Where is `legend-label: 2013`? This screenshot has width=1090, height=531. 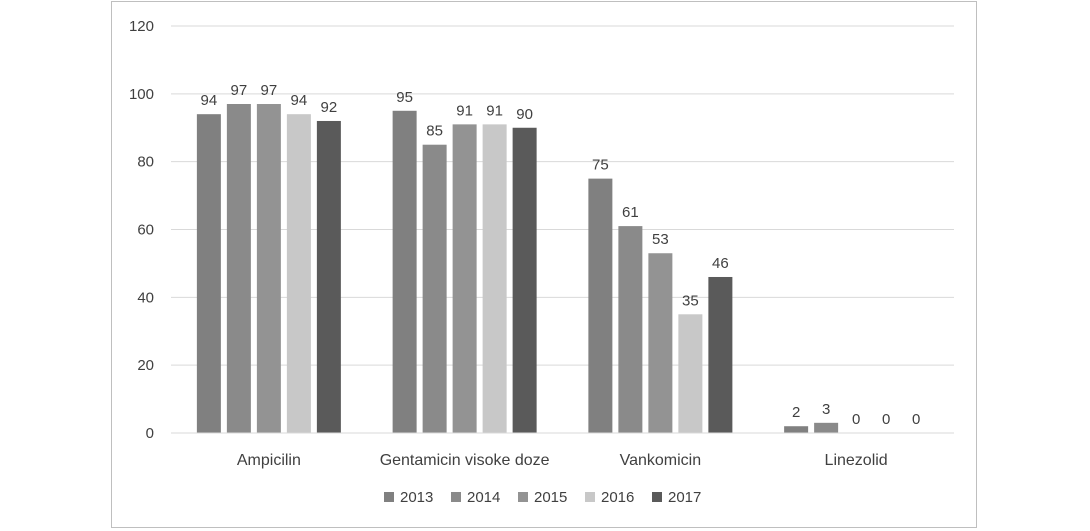
legend-label: 2013 is located at coordinates (416, 497).